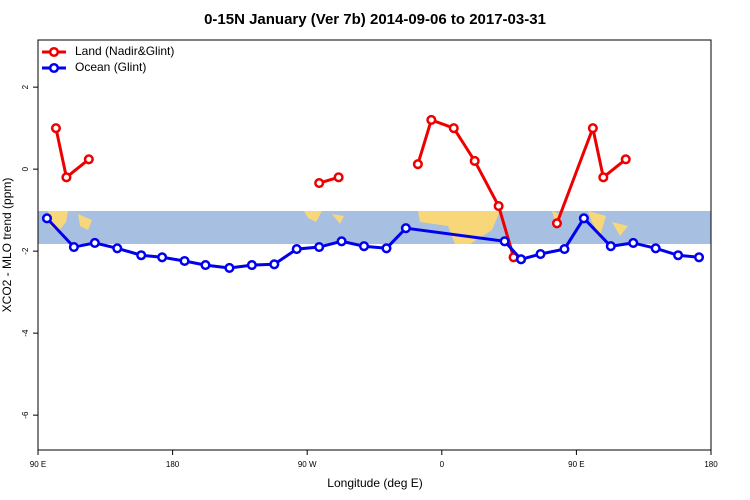  Describe the element at coordinates (25, 168) in the screenshot. I see `y-tick-label: 0` at that location.